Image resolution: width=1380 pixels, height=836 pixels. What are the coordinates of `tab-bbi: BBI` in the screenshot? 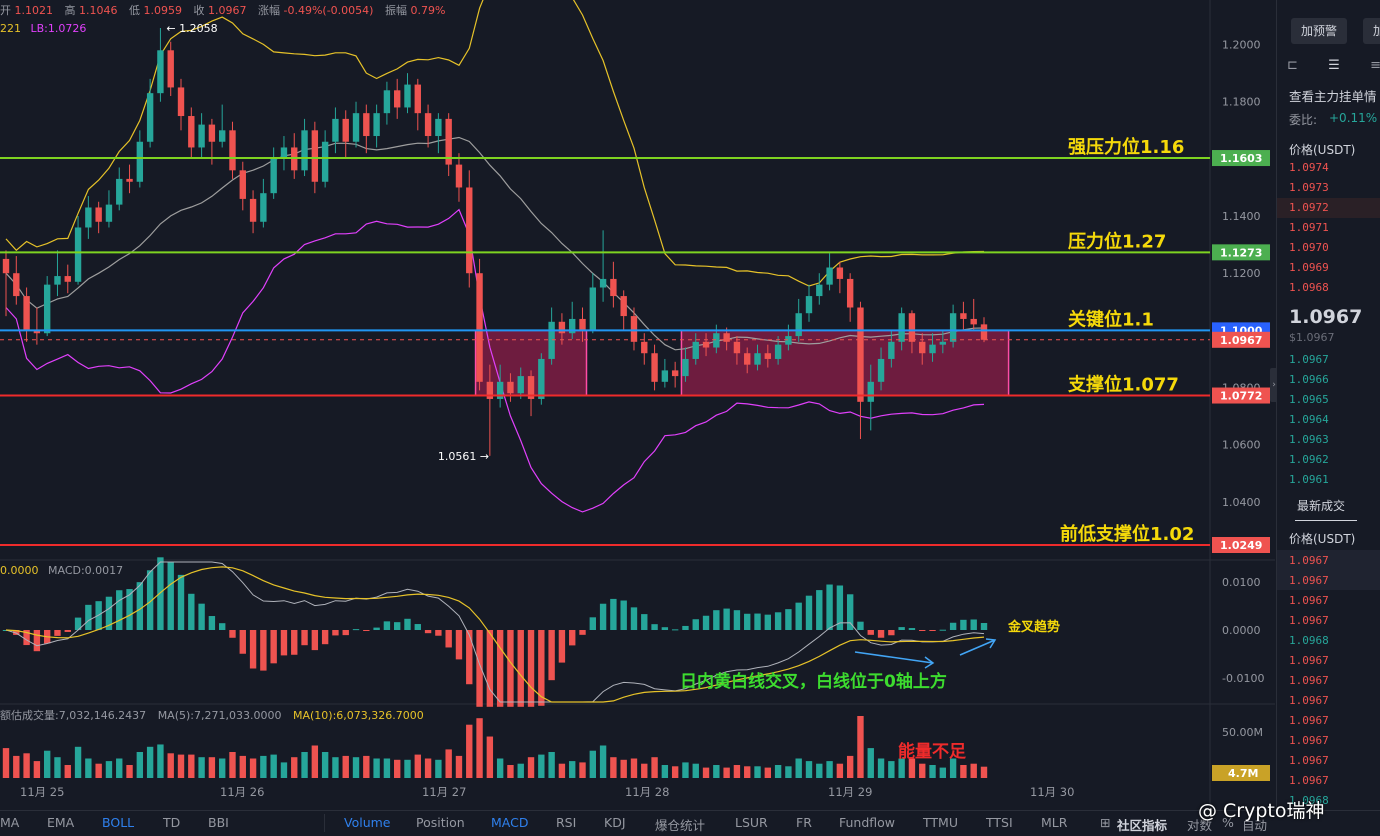 It's located at (218, 822).